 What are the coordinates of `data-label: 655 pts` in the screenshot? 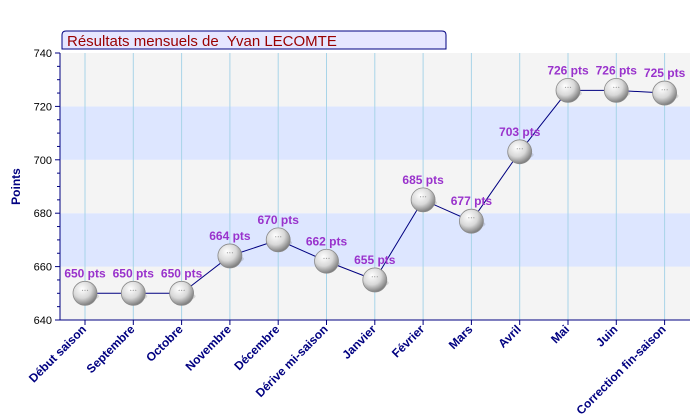 It's located at (375, 260).